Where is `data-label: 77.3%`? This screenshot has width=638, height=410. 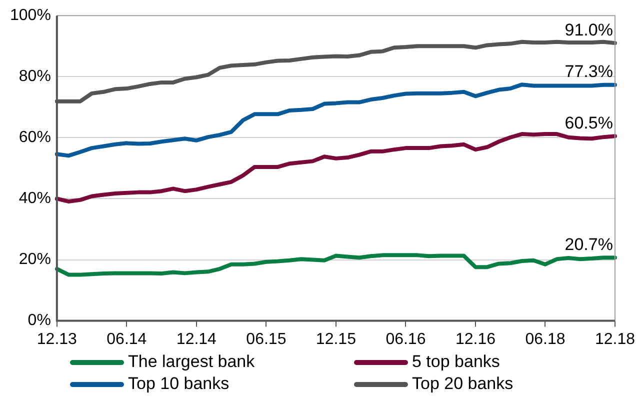
data-label: 77.3% is located at coordinates (588, 72).